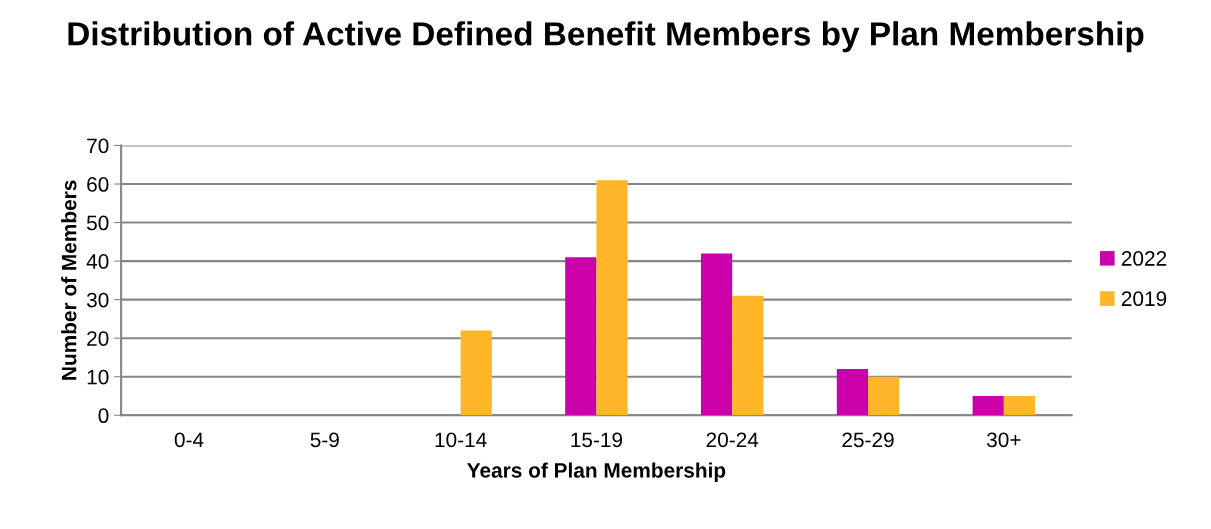  I want to click on y-tick-label: 20, so click(98, 338).